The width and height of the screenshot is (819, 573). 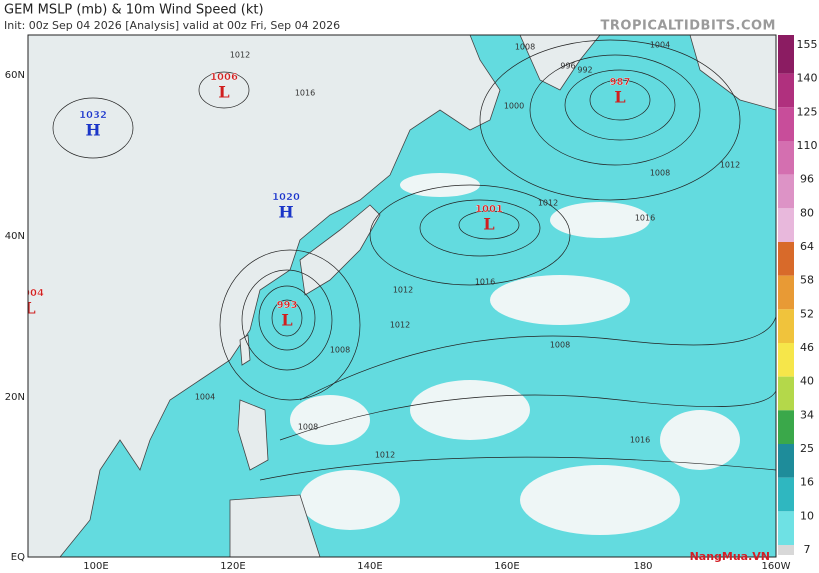 What do you see at coordinates (807, 280) in the screenshot?
I see `colorbar-label: 58` at bounding box center [807, 280].